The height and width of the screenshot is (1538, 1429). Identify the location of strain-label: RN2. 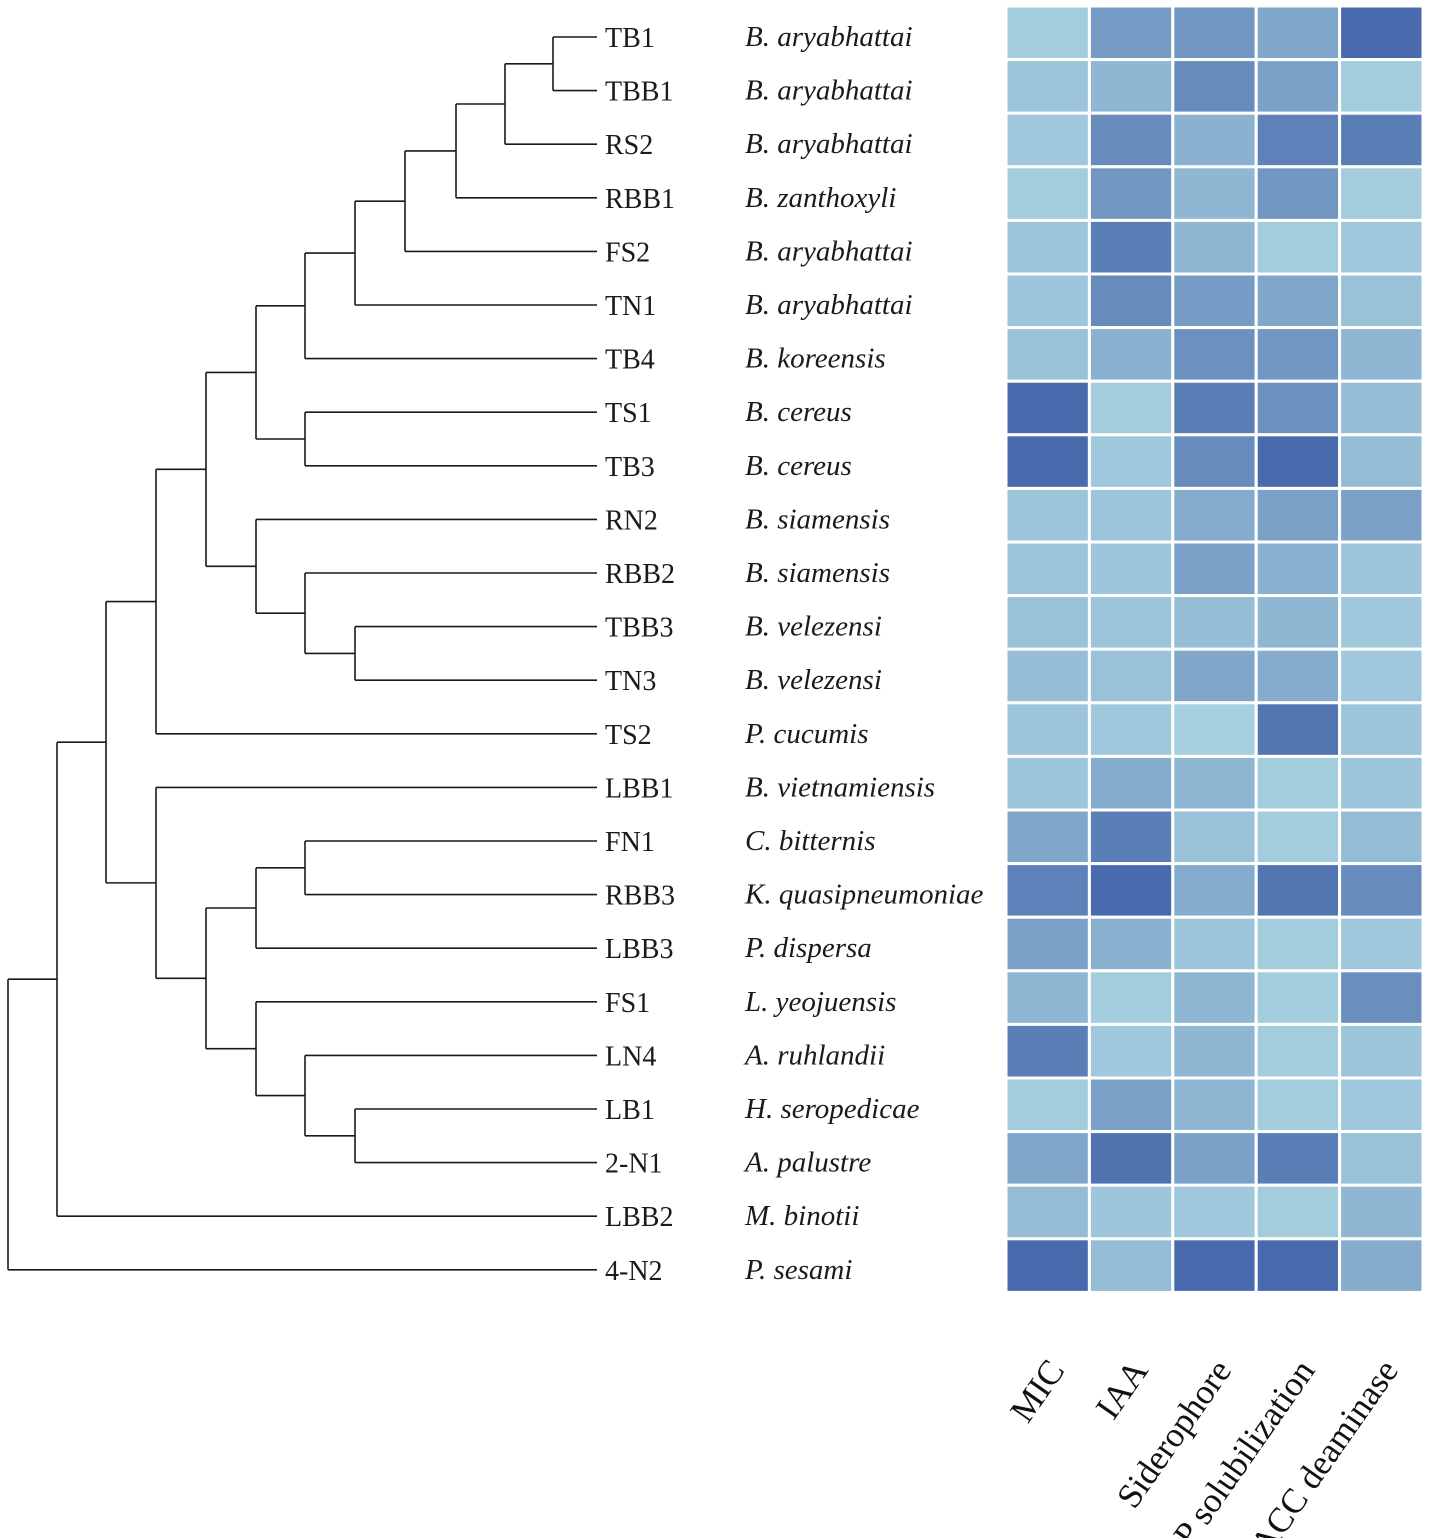
(631, 520).